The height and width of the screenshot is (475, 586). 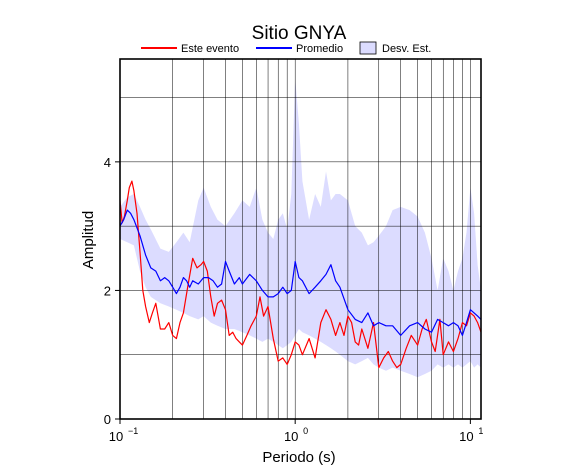 I want to click on x-tick-exponent: −1, so click(x=133, y=431).